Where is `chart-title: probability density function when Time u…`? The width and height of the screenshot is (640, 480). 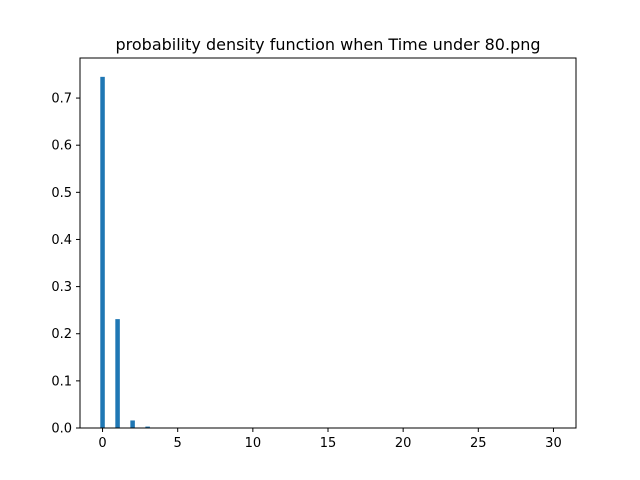 chart-title: probability density function when Time u… is located at coordinates (327, 44).